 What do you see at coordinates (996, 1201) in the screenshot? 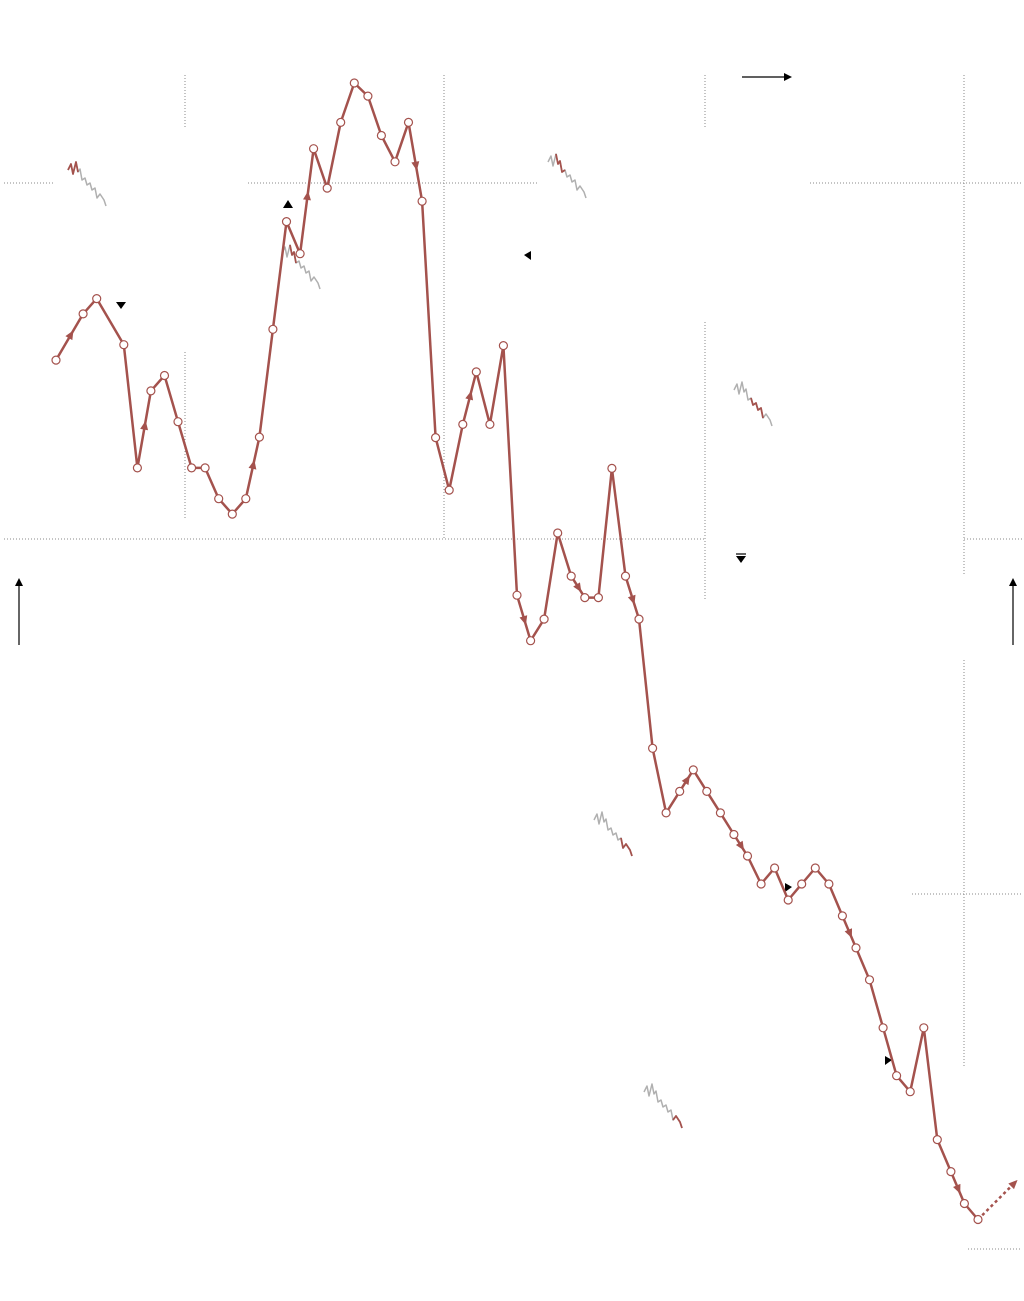
I see `trend-arrow-line` at bounding box center [996, 1201].